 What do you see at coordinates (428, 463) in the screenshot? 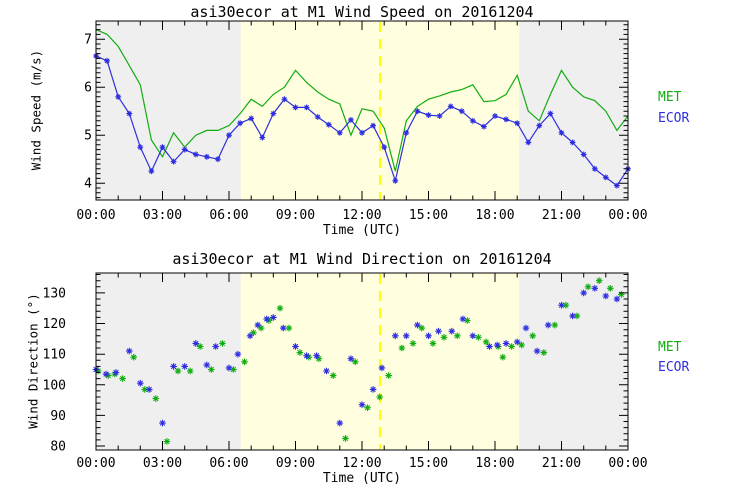
I see `direction-x-tick-label: 15:00` at bounding box center [428, 463].